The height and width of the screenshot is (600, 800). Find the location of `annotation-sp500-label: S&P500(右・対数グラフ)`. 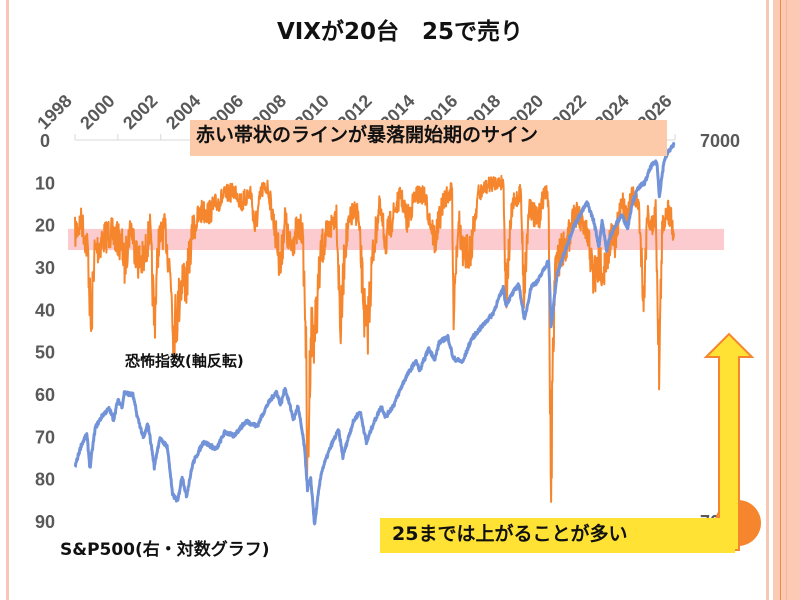

annotation-sp500-label: S&P500(右・対数グラフ) is located at coordinates (165, 550).